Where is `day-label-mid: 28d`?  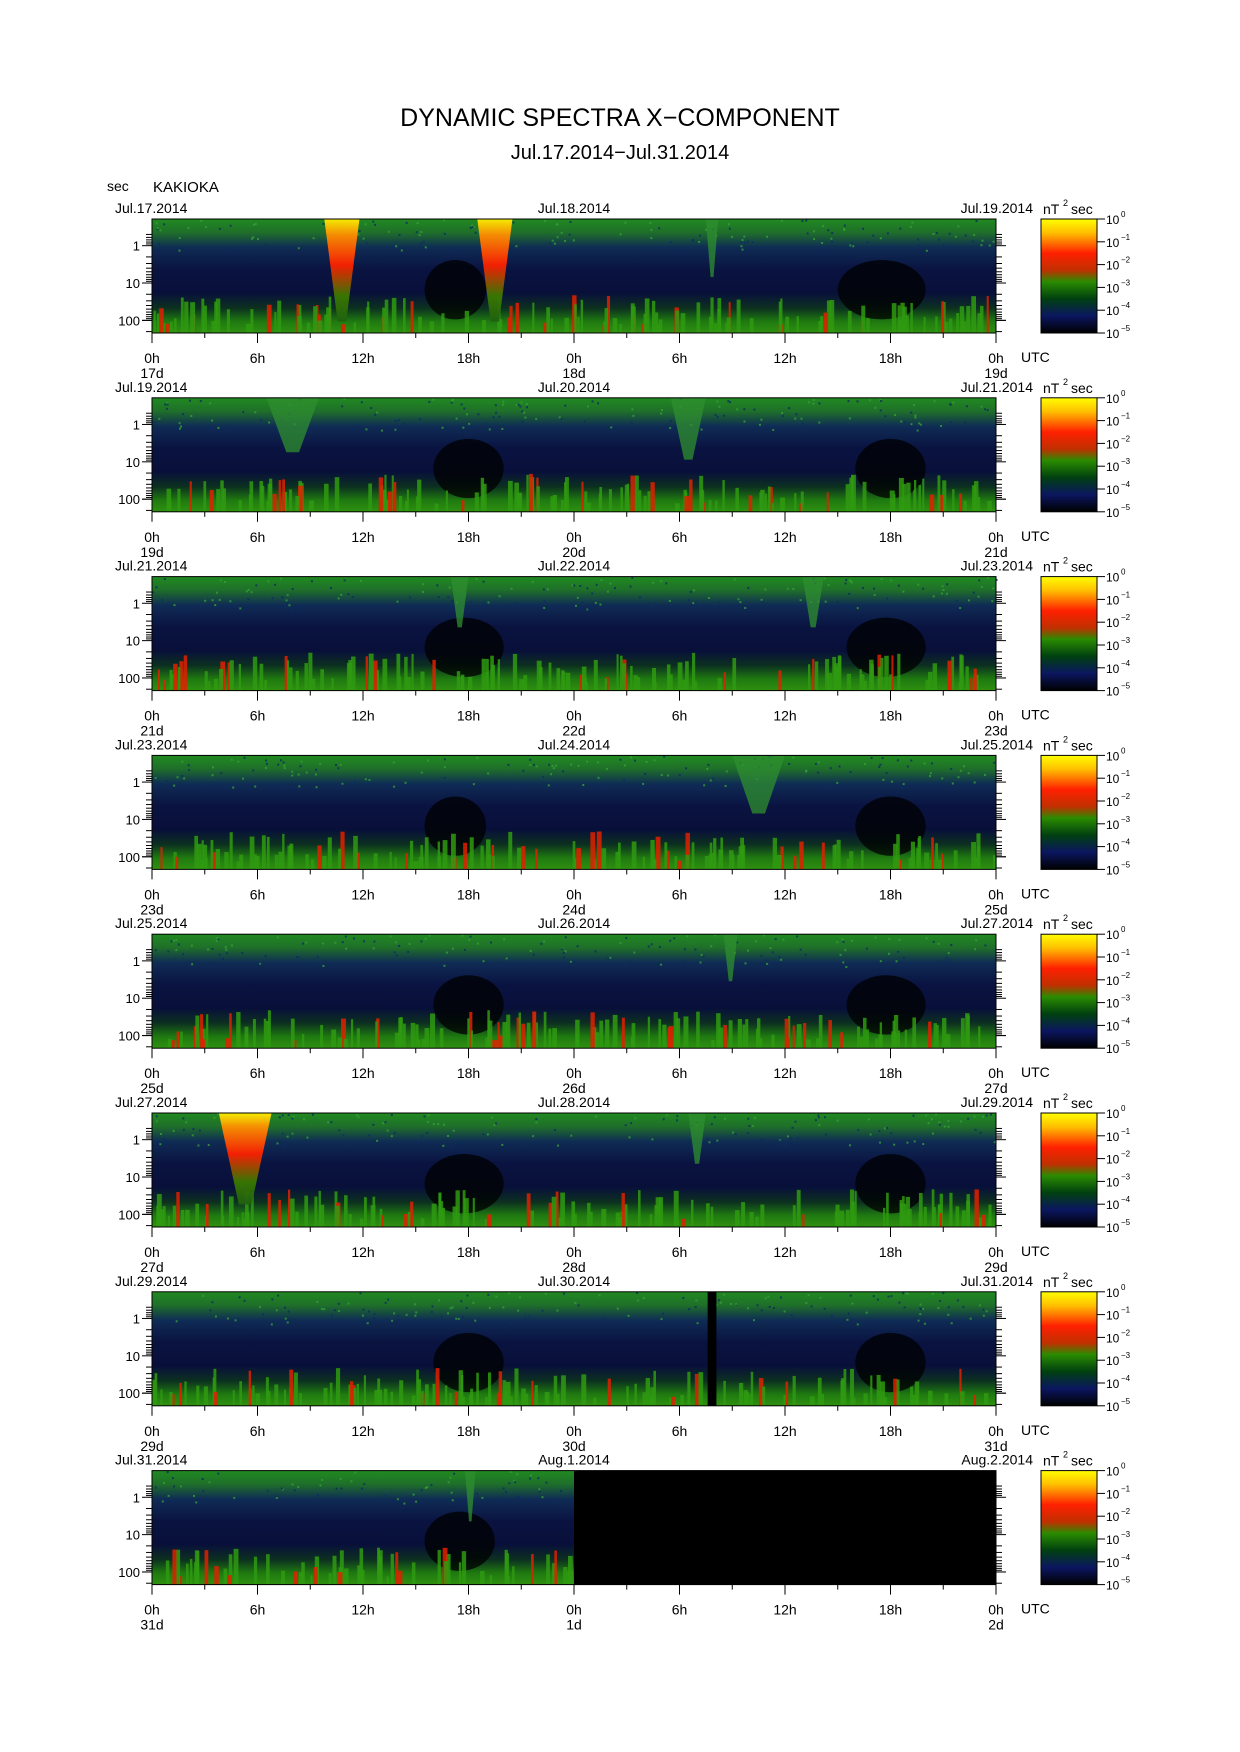 day-label-mid: 28d is located at coordinates (573, 1267).